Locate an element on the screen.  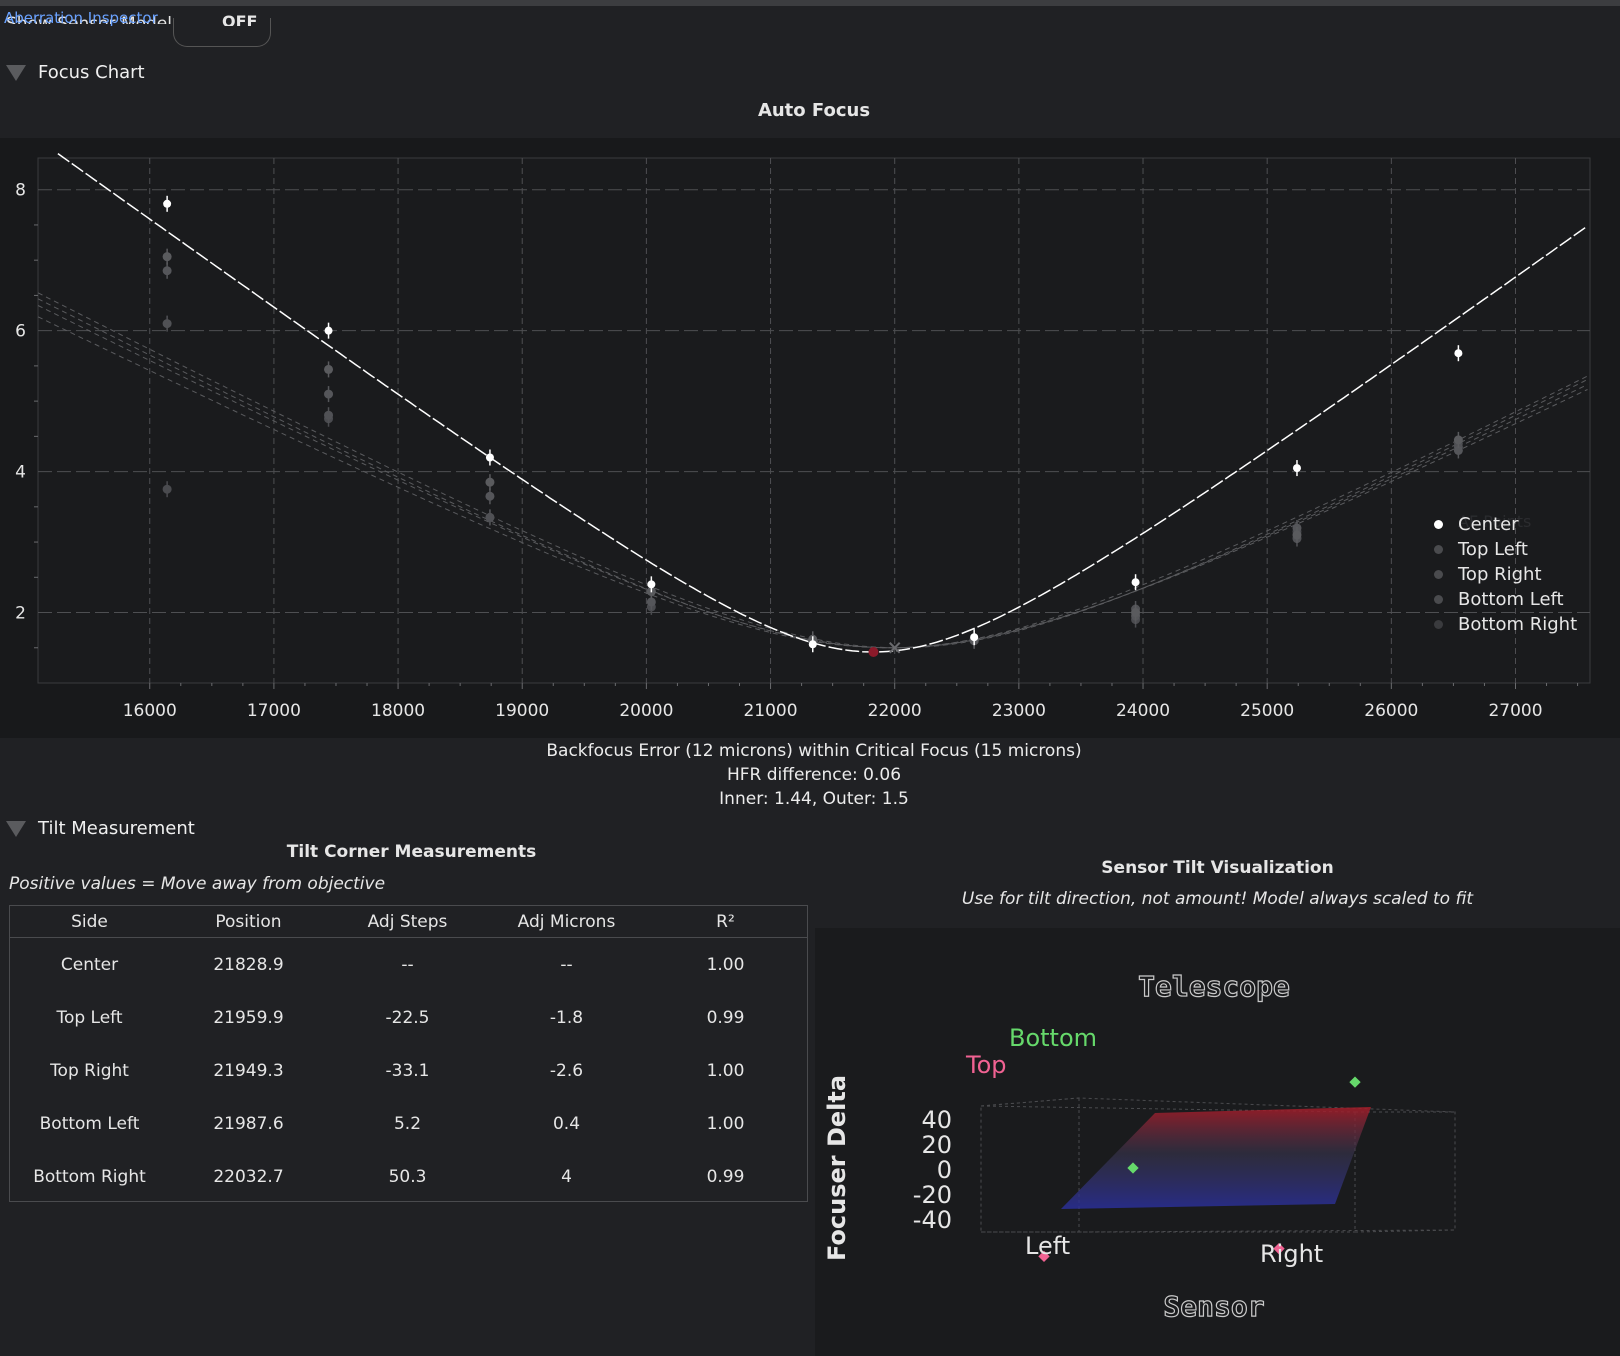
tilt-point-top-right is located at coordinates (1279, 1249).